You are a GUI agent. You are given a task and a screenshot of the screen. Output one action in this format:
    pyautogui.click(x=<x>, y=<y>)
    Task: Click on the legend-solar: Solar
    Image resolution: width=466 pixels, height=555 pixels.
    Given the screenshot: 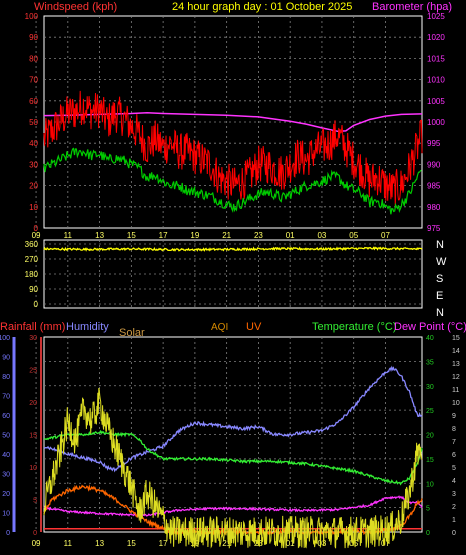 What is the action you would take?
    pyautogui.click(x=132, y=333)
    